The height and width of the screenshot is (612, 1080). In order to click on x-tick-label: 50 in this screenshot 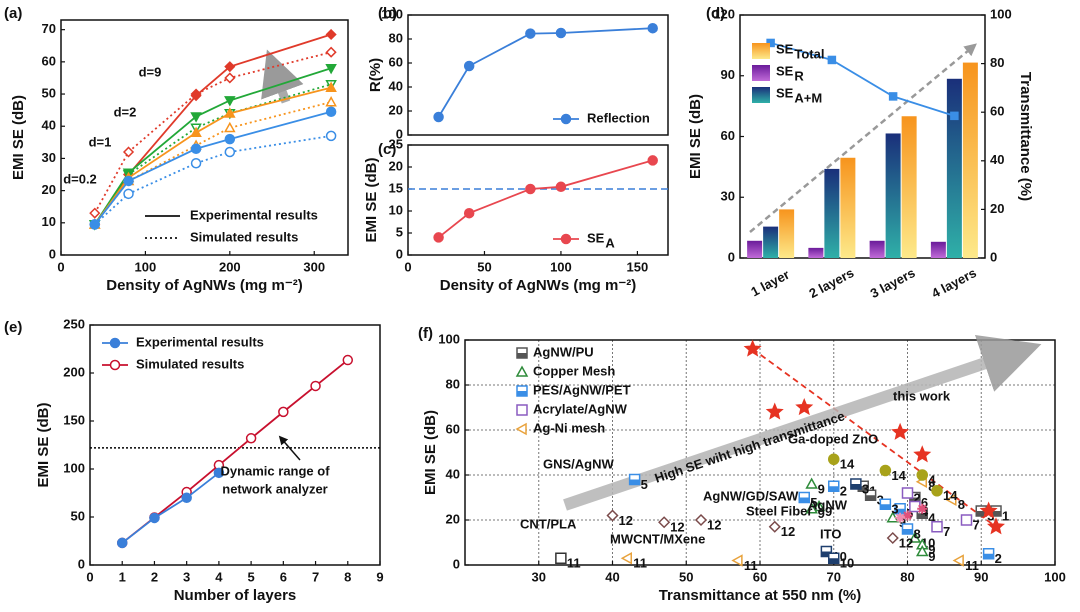, I will do `click(686, 576)`.